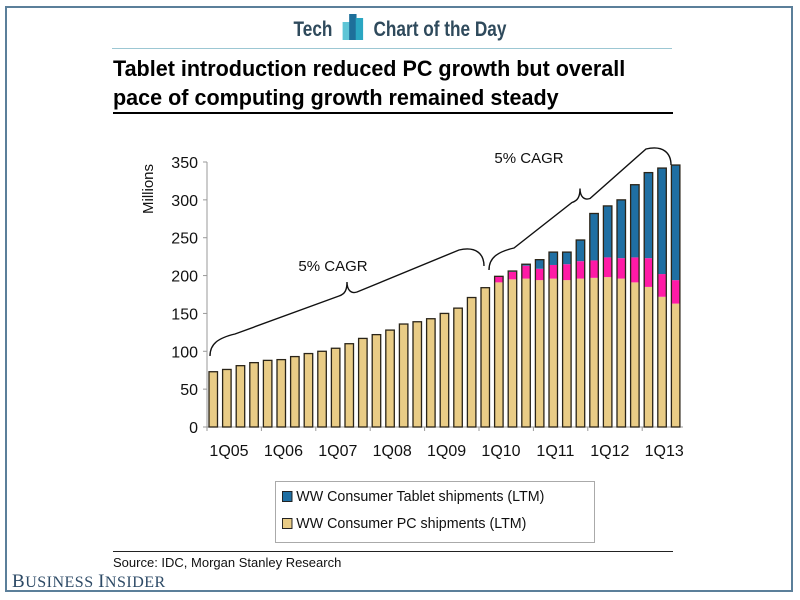  I want to click on legend-label-tablet: WW Consumer Tablet shipments (LTM), so click(420, 496).